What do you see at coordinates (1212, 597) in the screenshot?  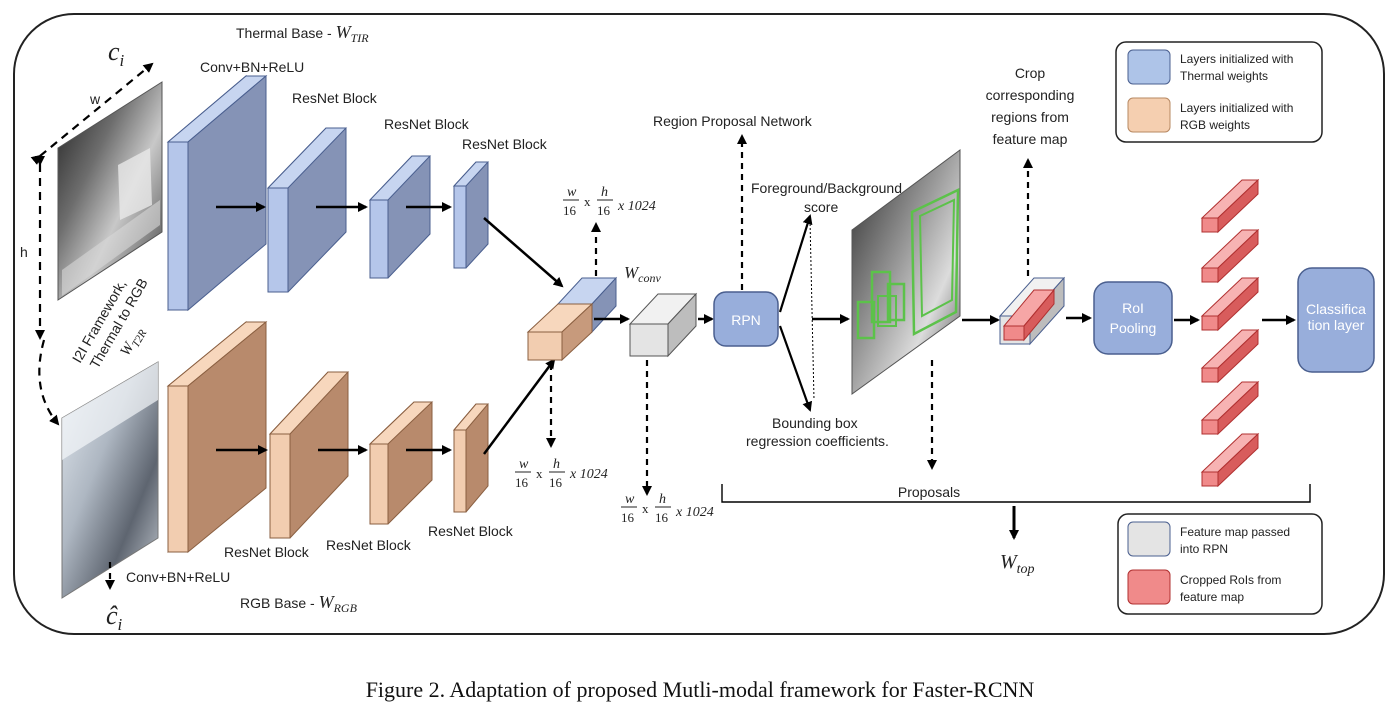 I see `svg-text: feature map` at bounding box center [1212, 597].